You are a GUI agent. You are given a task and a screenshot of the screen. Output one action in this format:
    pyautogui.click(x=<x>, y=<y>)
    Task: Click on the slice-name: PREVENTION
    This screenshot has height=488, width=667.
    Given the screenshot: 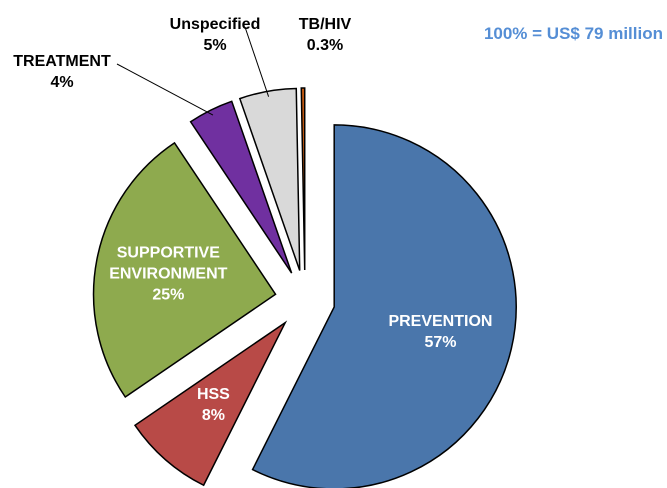 What is the action you would take?
    pyautogui.click(x=440, y=322)
    